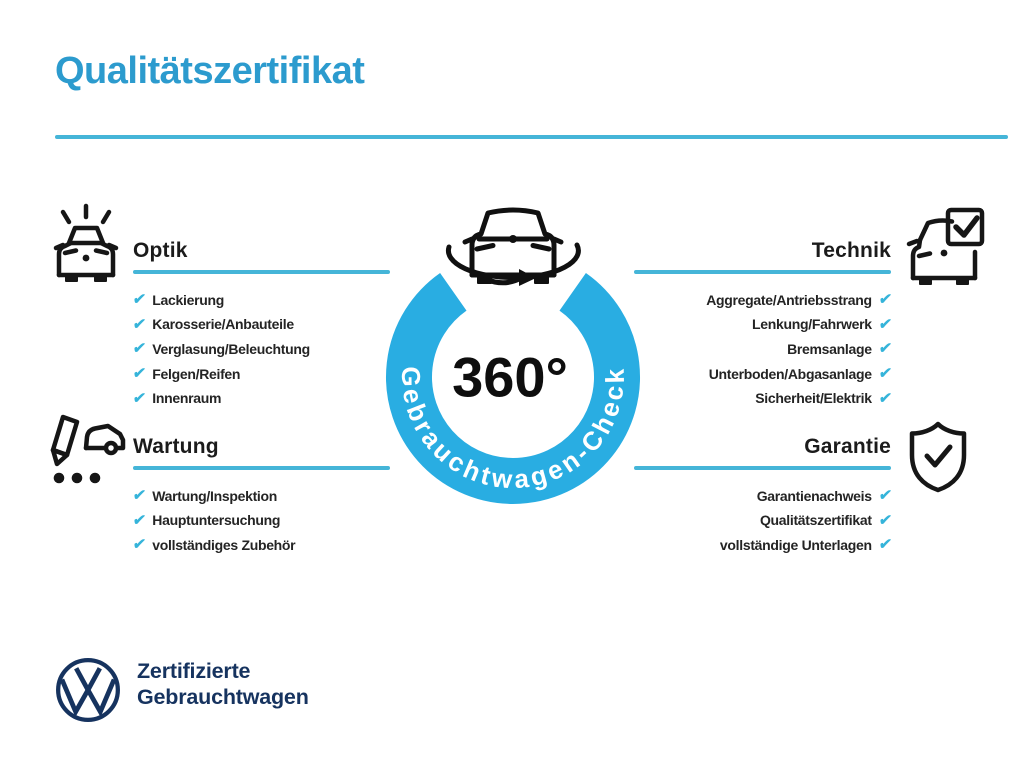  I want to click on checklist-item: ✔ Verglasung/Beleuchtung, so click(260, 349).